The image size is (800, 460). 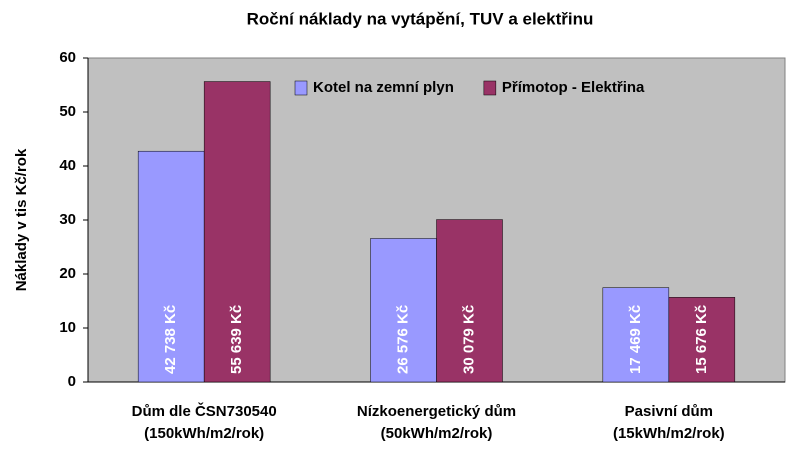 What do you see at coordinates (67, 57) in the screenshot?
I see `y-tick-label: 60` at bounding box center [67, 57].